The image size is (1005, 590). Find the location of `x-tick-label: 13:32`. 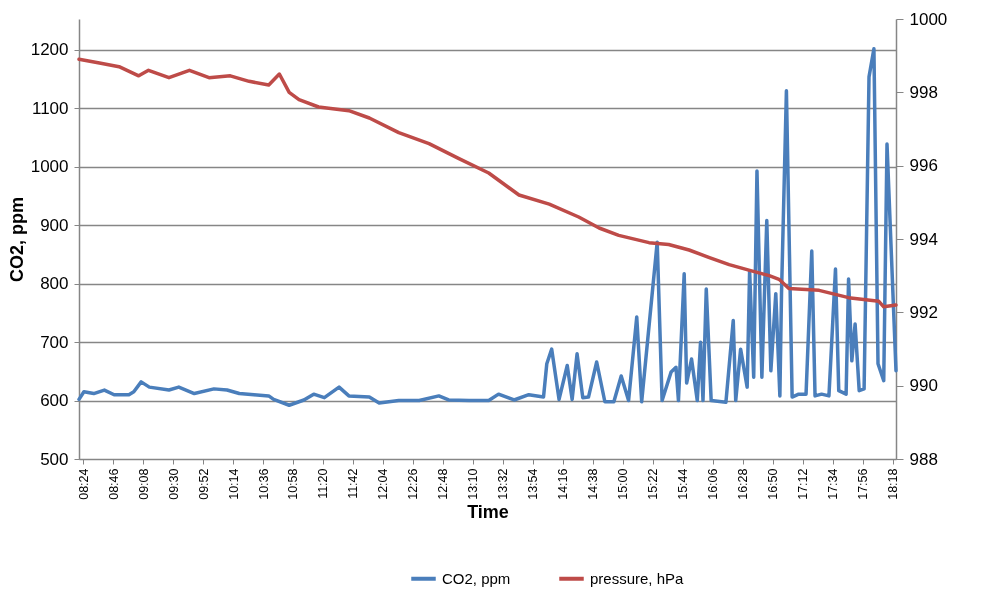

x-tick-label: 13:32 is located at coordinates (503, 484).